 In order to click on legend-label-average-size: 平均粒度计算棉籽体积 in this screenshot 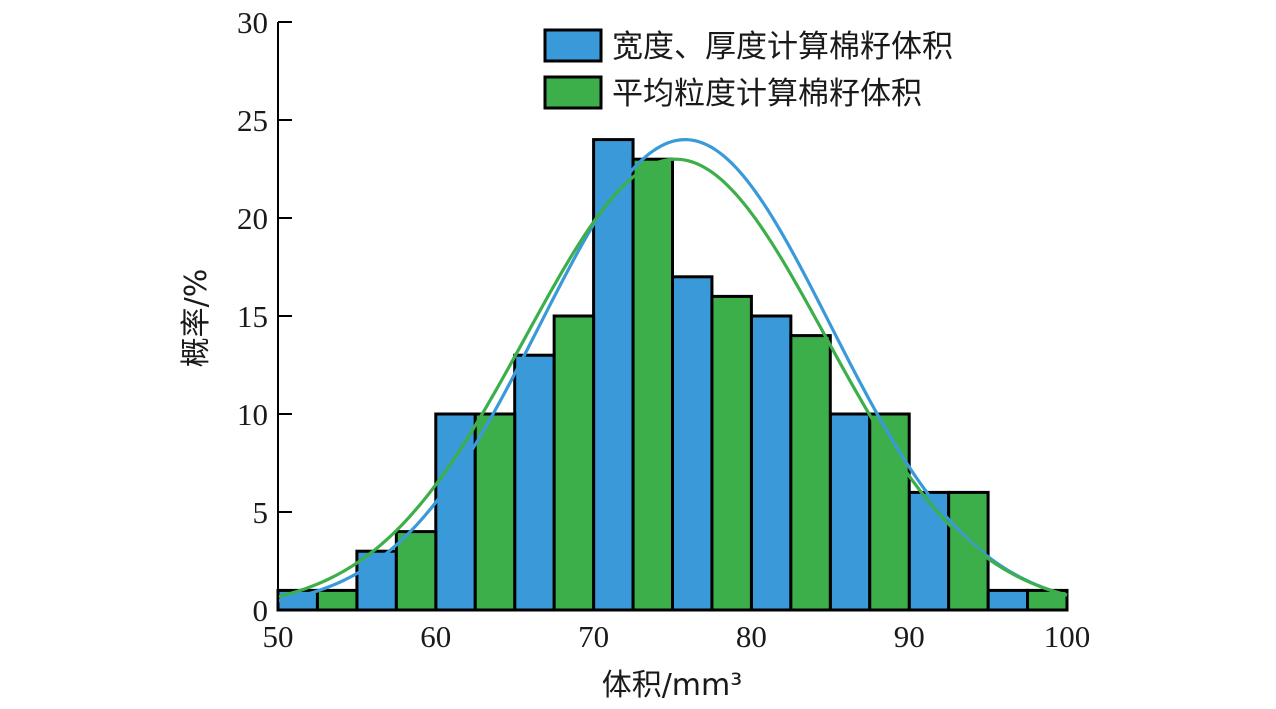, I will do `click(767, 94)`.